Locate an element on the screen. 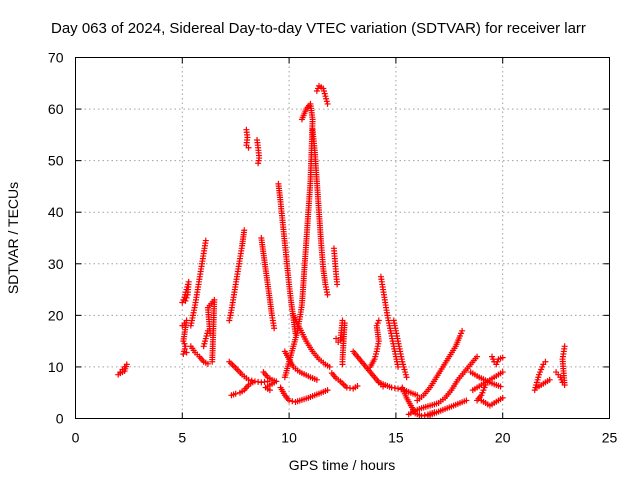  arc-04-point is located at coordinates (207, 363).